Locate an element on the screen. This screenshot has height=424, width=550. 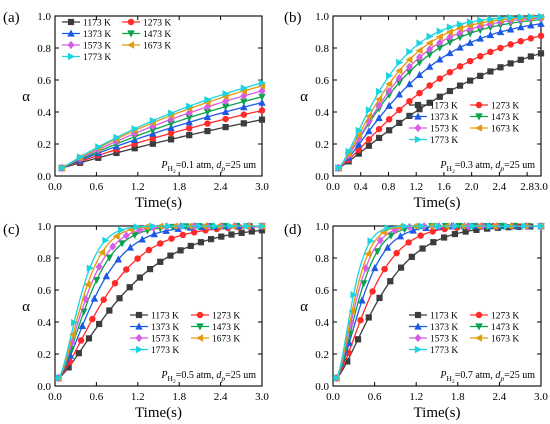
condition-d-sub: p is located at coordinates (222, 168).